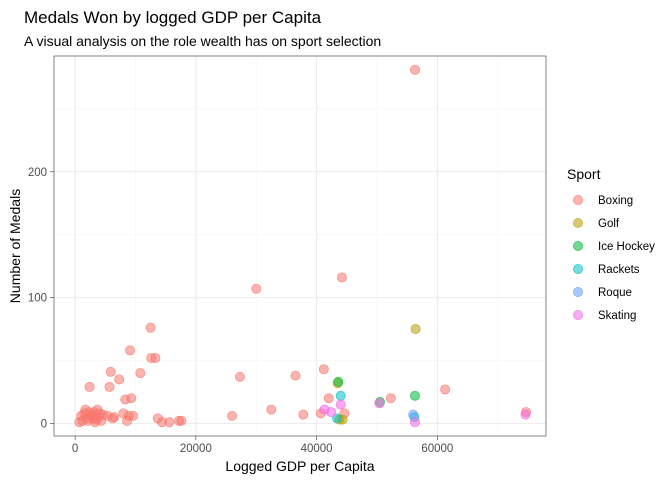 The width and height of the screenshot is (672, 480). What do you see at coordinates (615, 293) in the screenshot?
I see `legend-label: Roque` at bounding box center [615, 293].